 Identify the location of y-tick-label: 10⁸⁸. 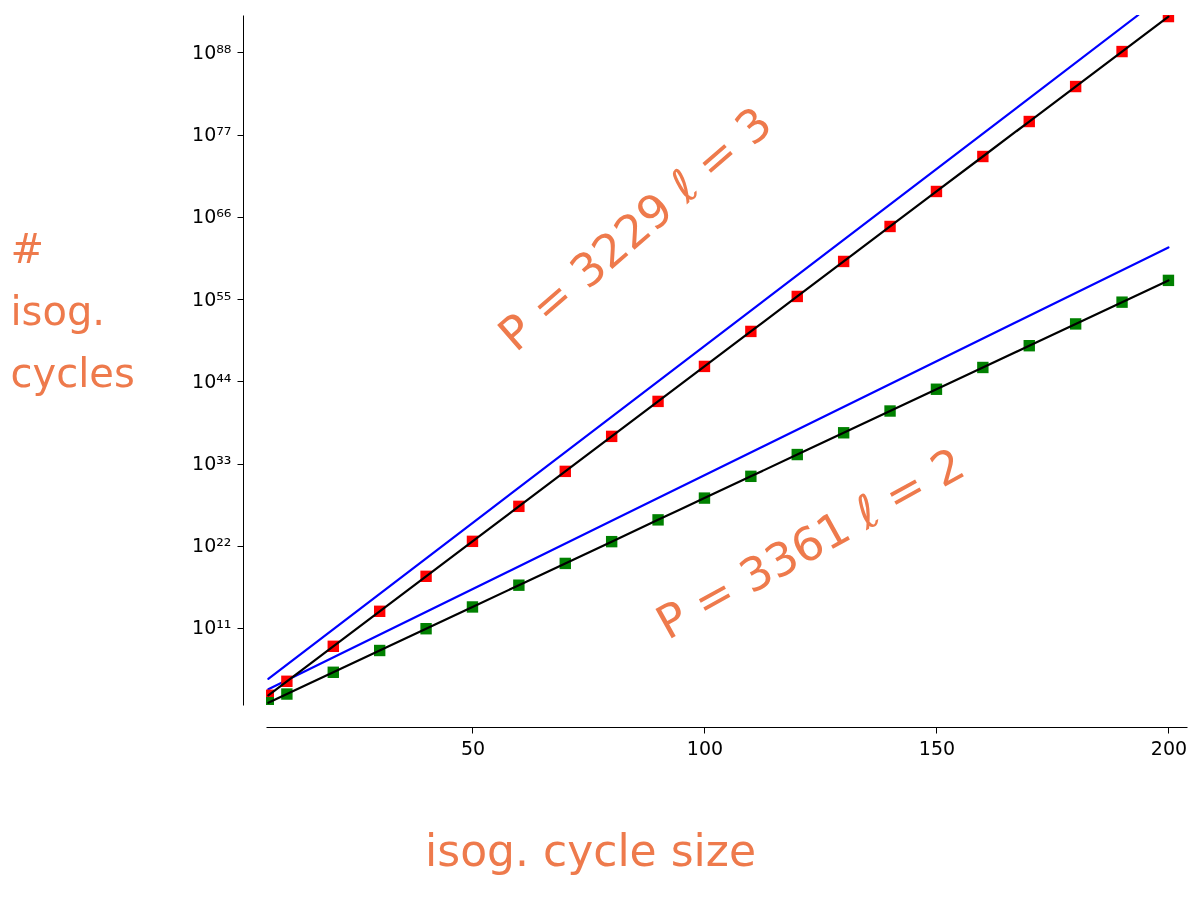
(212, 51).